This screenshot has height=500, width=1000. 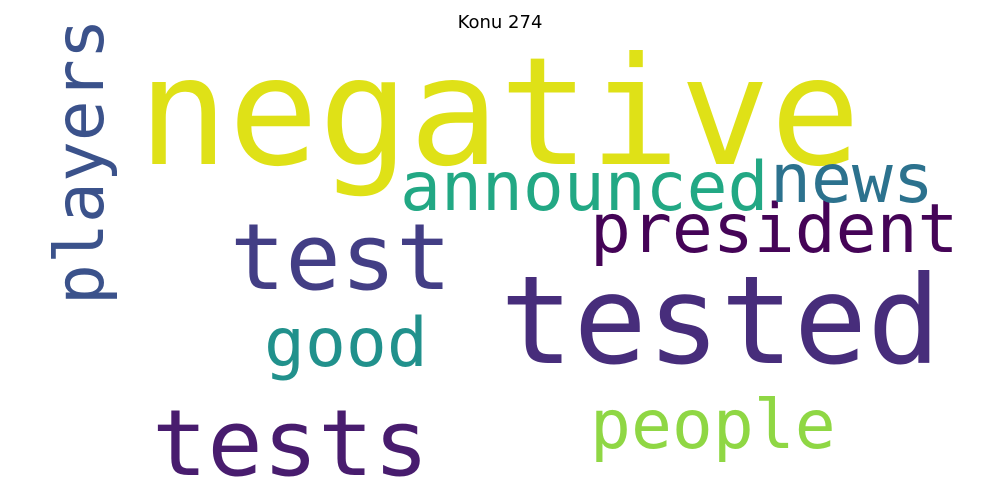 I want to click on word-announced: announced, so click(x=584, y=187).